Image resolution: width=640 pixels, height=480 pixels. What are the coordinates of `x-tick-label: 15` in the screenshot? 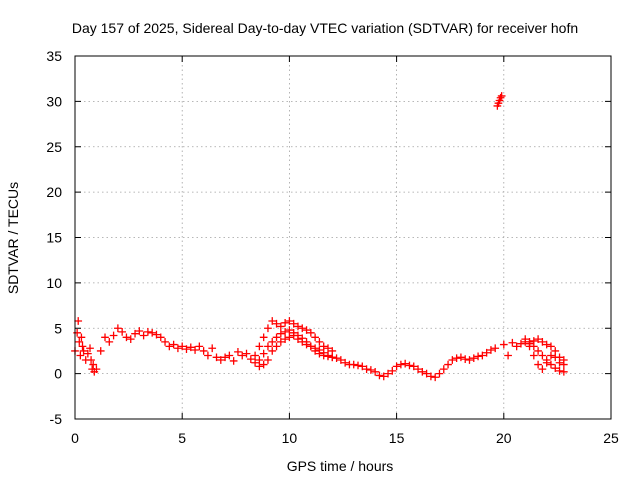 It's located at (397, 438).